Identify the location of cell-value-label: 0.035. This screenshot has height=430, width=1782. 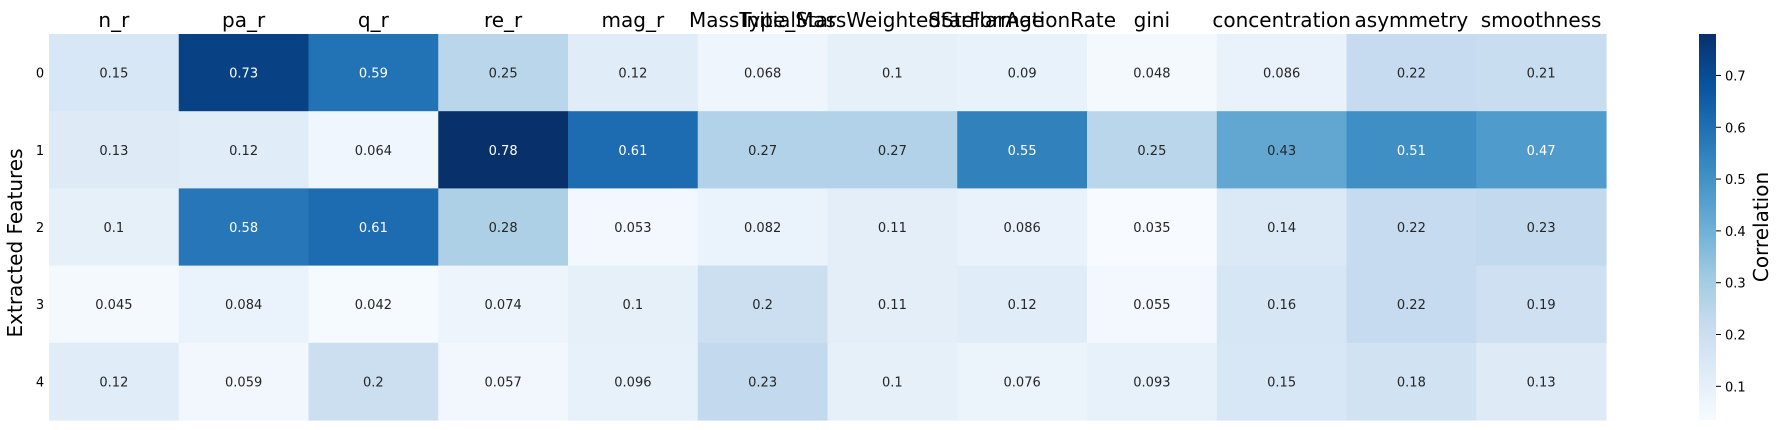
(1151, 228).